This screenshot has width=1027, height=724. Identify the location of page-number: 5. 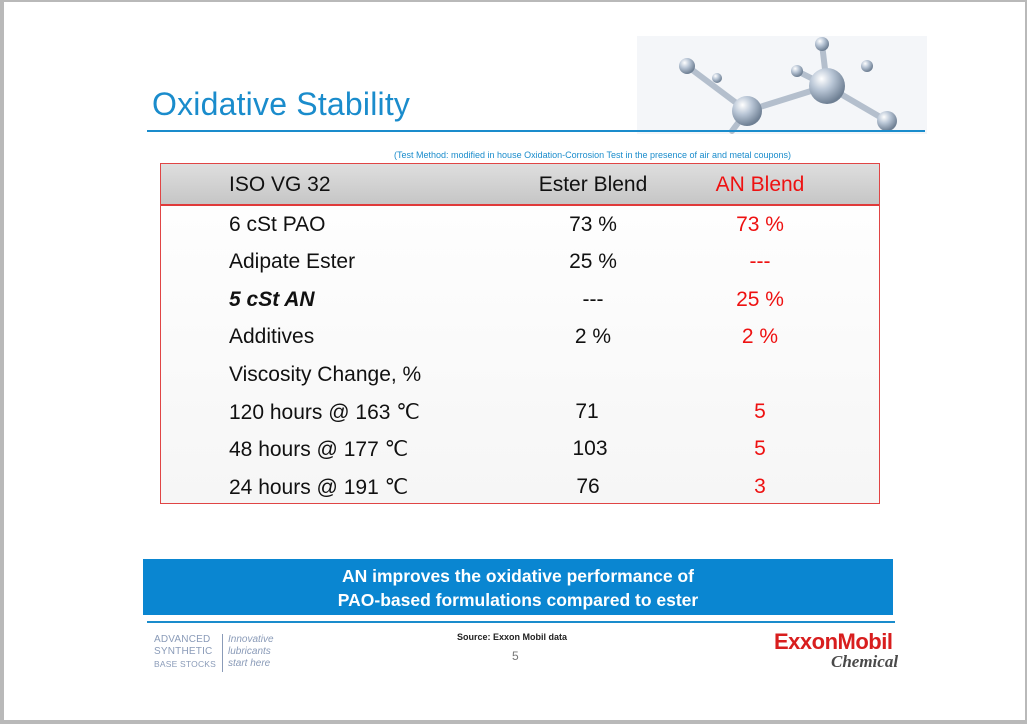
(515, 656).